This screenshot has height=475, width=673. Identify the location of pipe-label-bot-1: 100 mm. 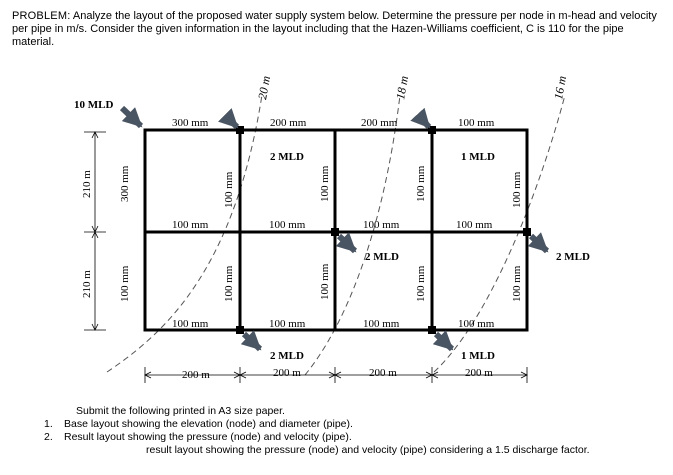
(190, 324).